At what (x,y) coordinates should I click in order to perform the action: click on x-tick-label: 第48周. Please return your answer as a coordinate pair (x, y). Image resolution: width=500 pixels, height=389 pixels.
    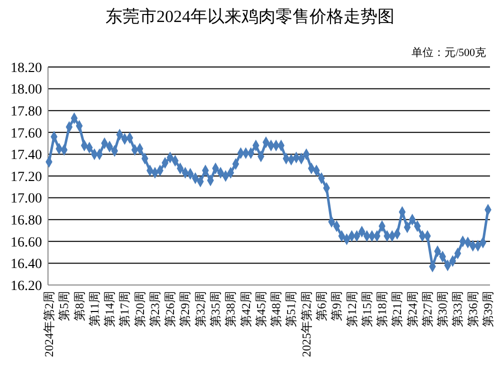
    Looking at the image, I should click on (276, 309).